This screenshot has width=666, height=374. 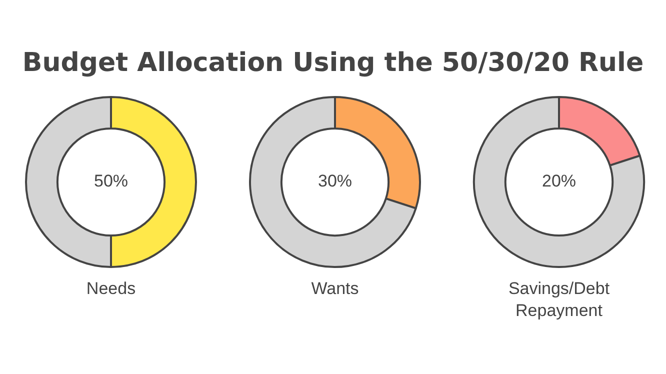 I want to click on text: Needs, so click(x=111, y=289).